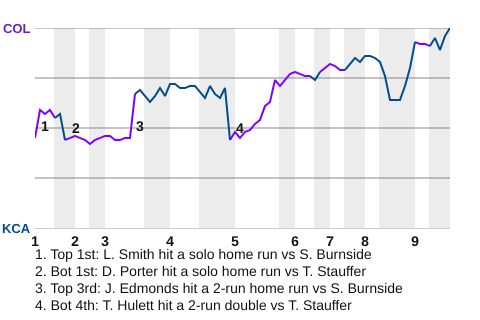 This screenshot has width=480, height=320. What do you see at coordinates (330, 240) in the screenshot?
I see `x-tick-label: 7` at bounding box center [330, 240].